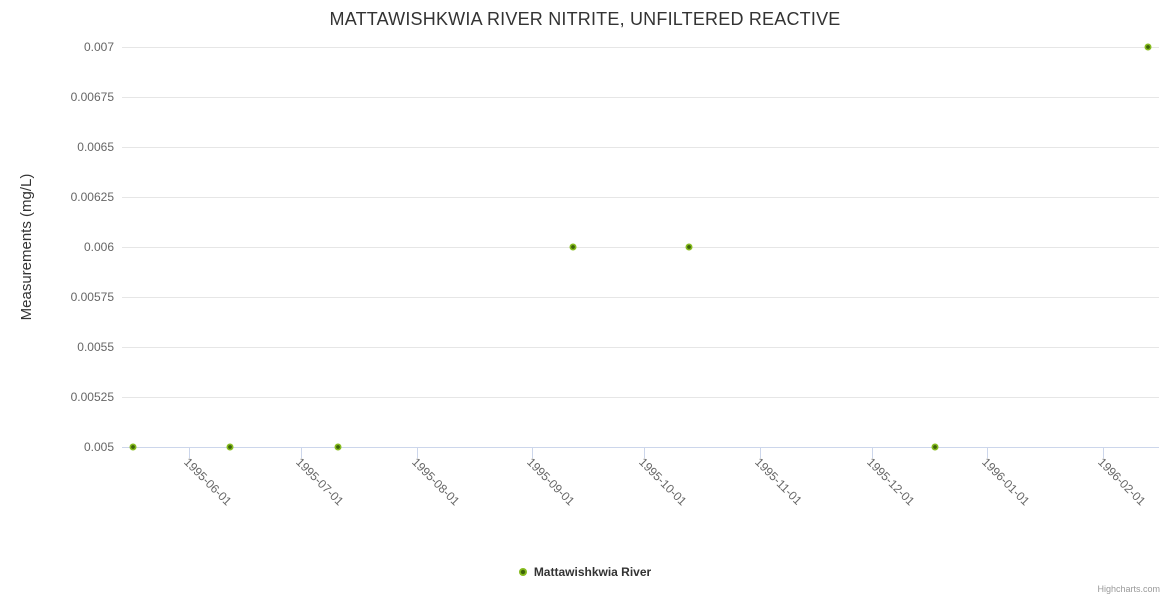 The image size is (1170, 600). Describe the element at coordinates (1006, 482) in the screenshot. I see `x-axis-label: 1996-01-01` at that location.